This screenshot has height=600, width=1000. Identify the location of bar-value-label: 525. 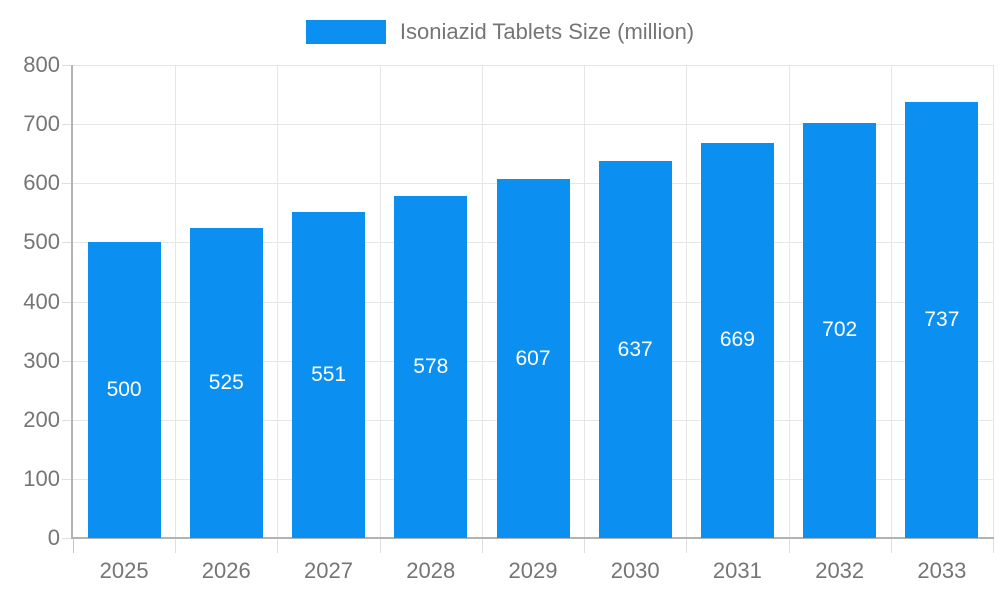
(226, 382).